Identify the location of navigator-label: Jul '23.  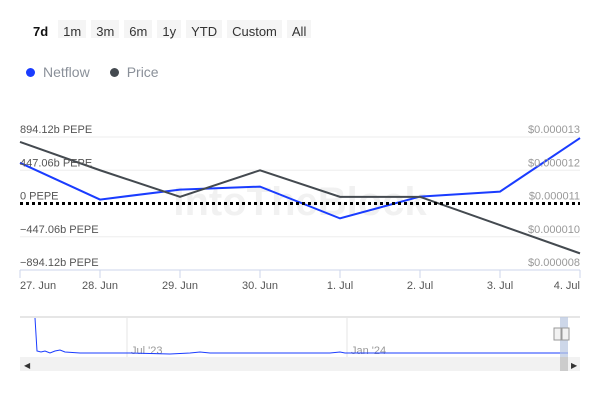
(146, 351).